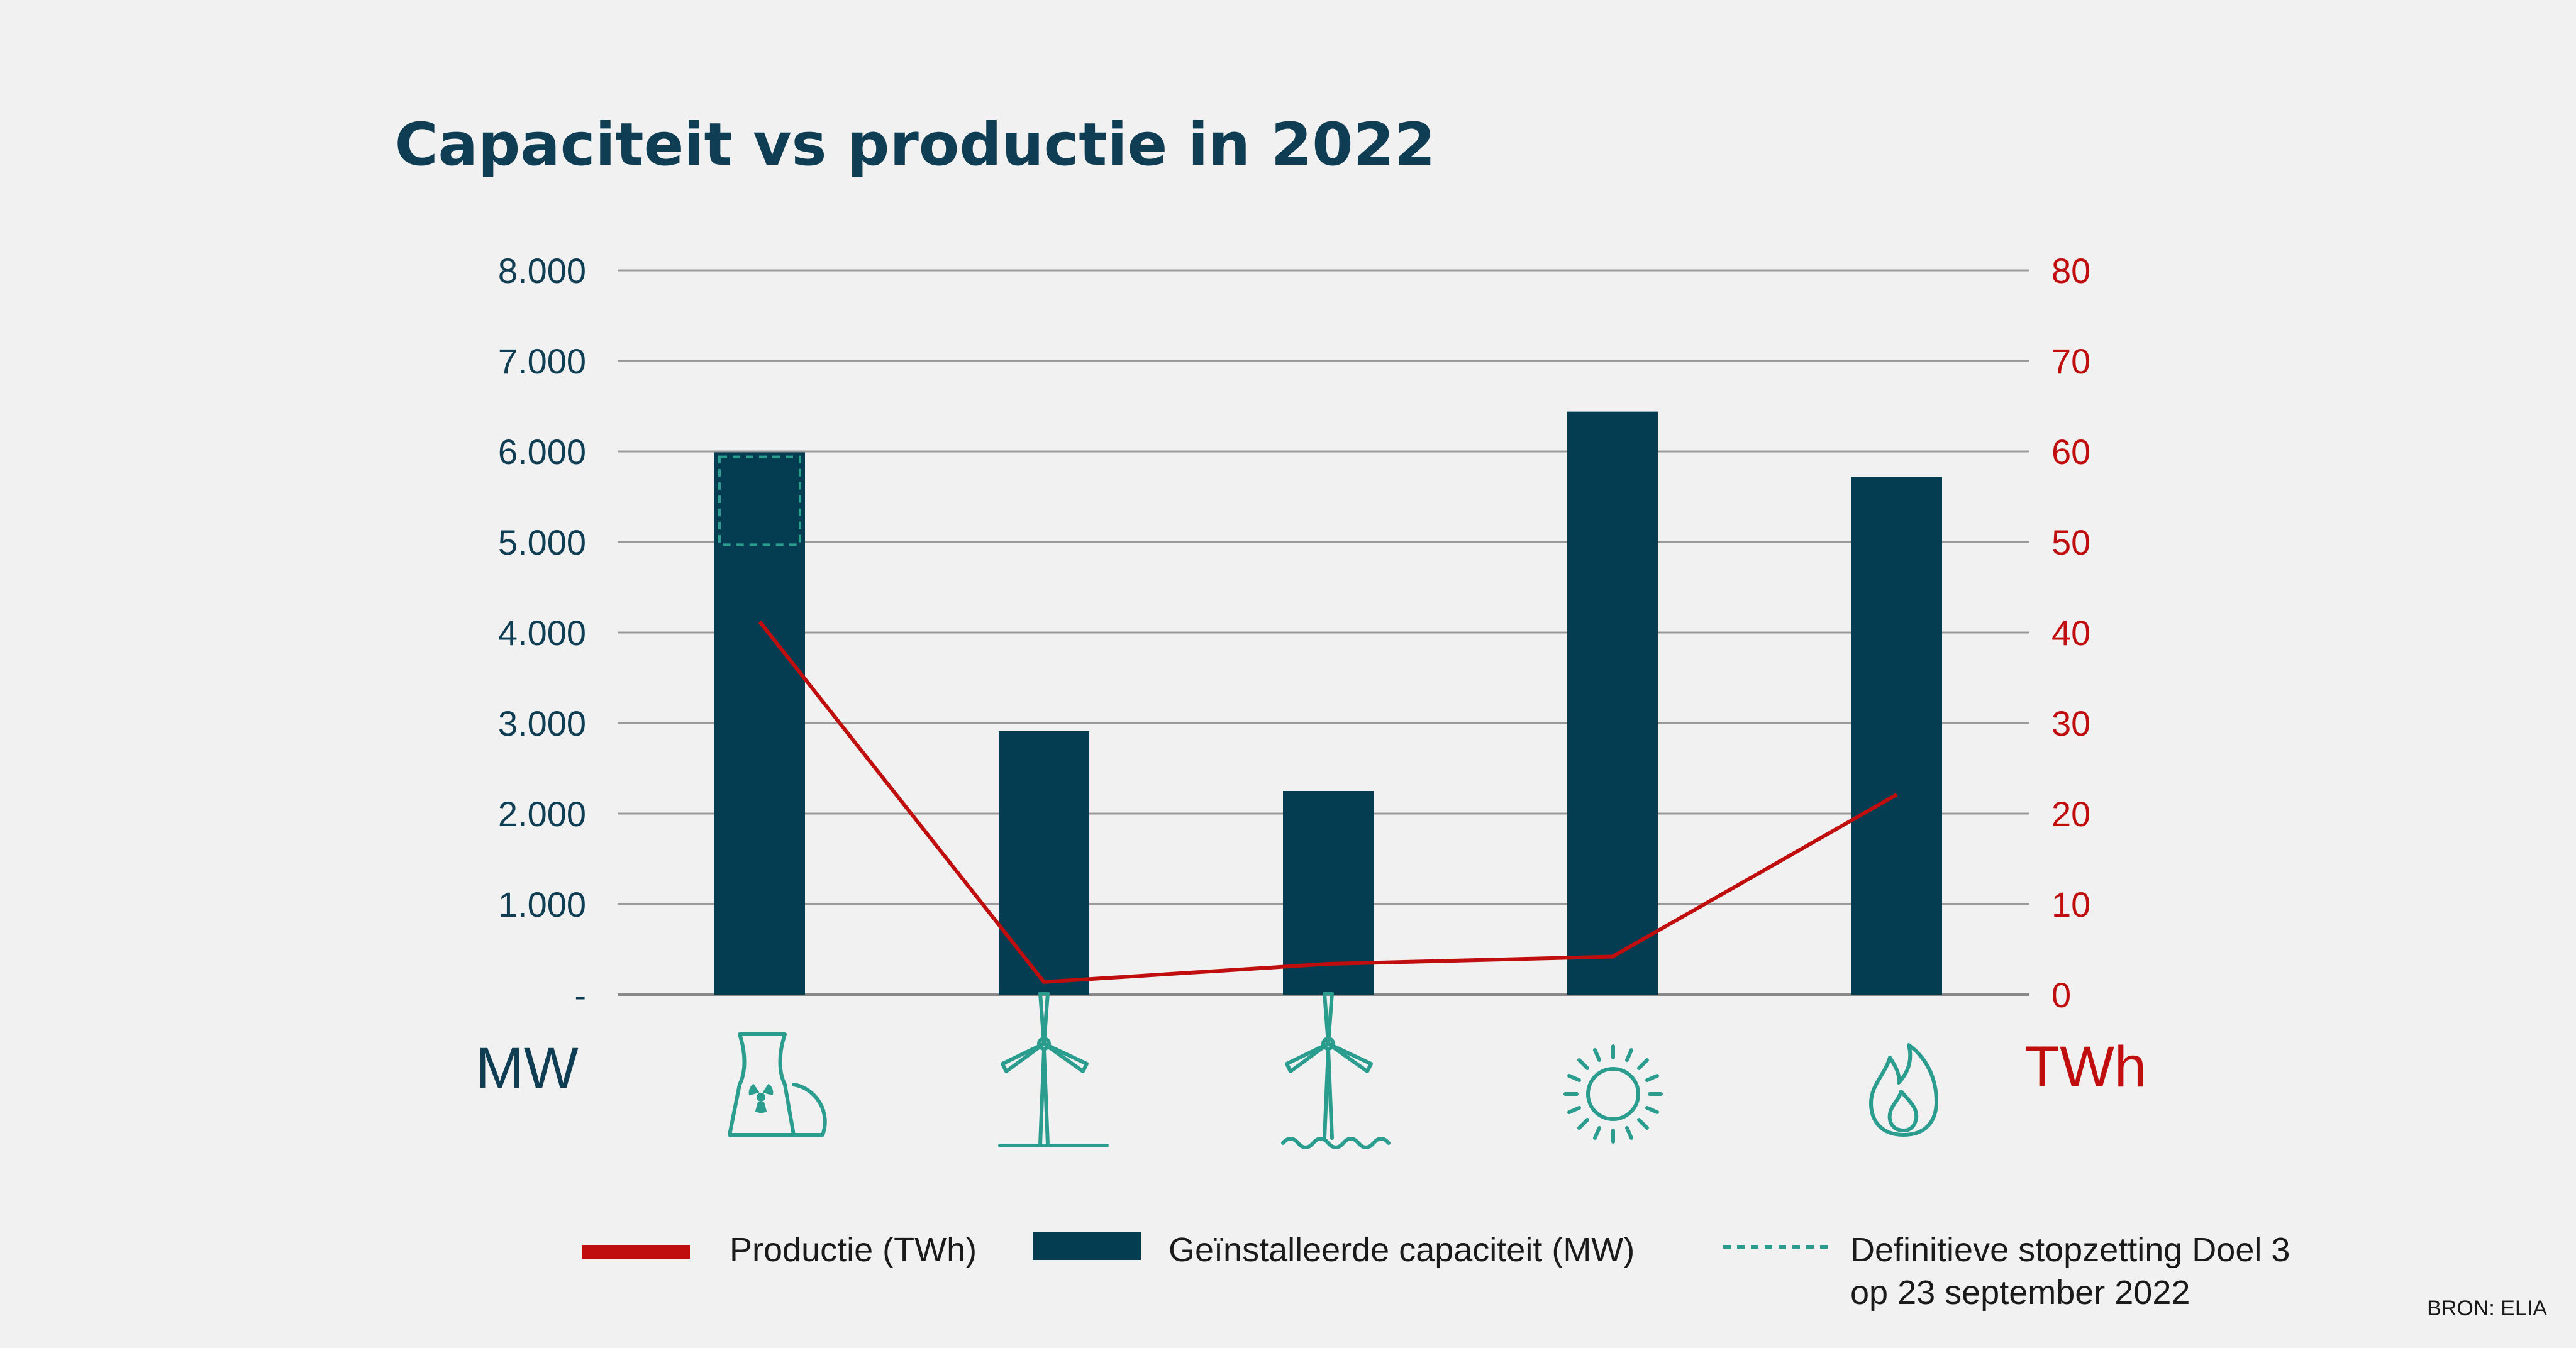 The width and height of the screenshot is (2576, 1348). I want to click on bar-wind-onshore, so click(1044, 863).